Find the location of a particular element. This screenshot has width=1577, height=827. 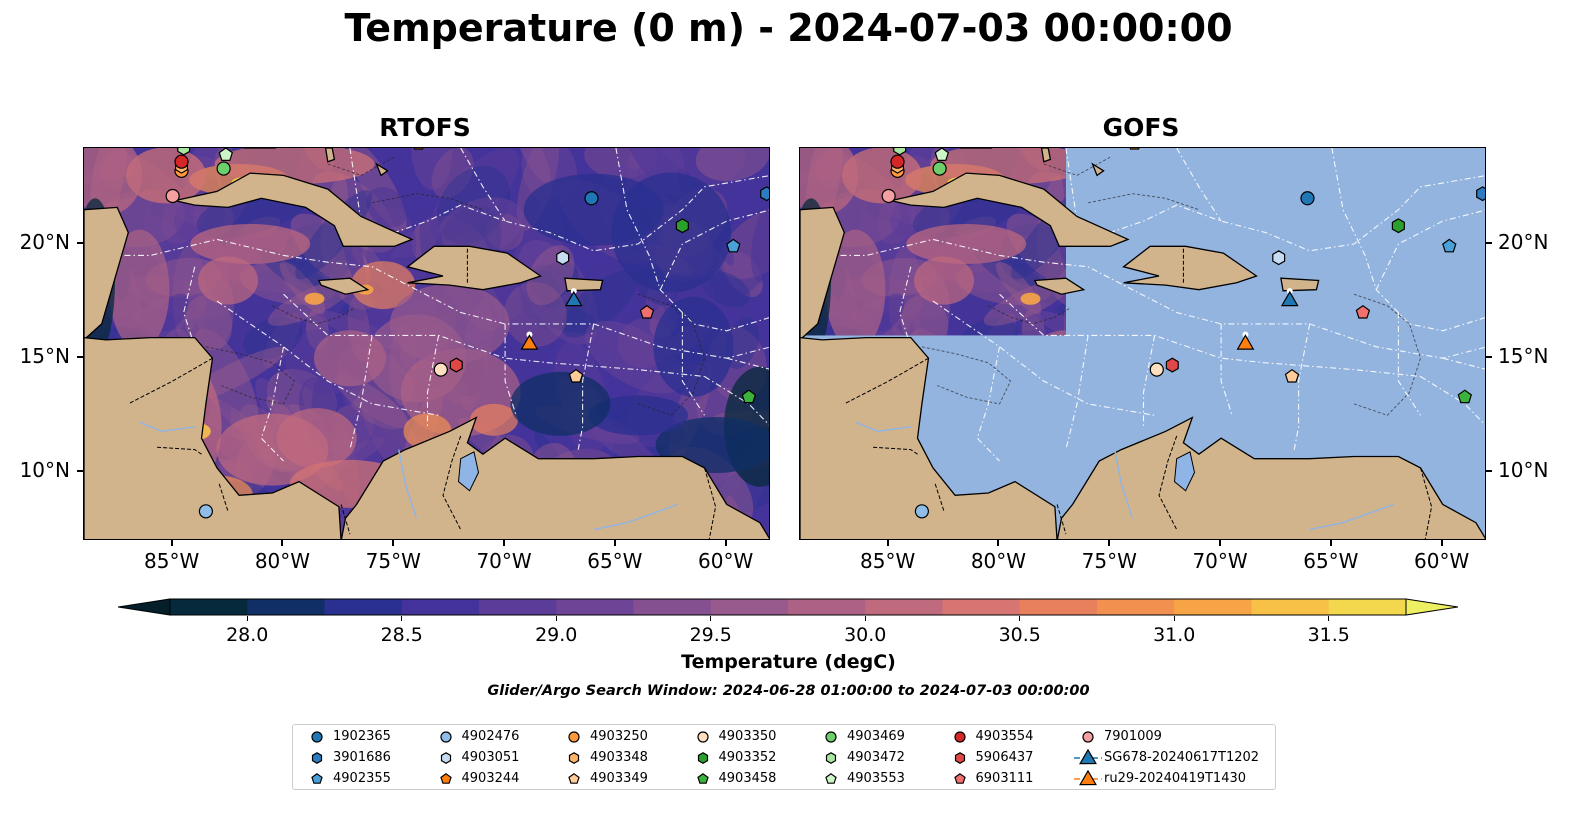

lat-tick-label: 20°N is located at coordinates (44, 241).